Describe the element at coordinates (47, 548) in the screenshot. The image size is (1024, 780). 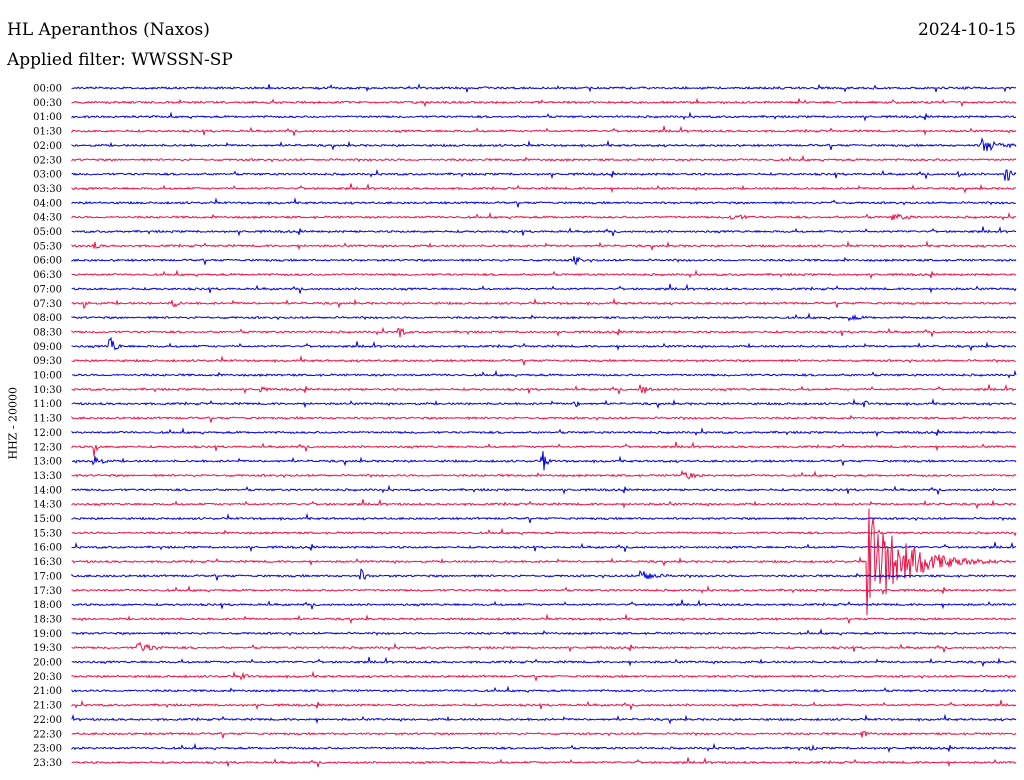
I see `row-time-label: 16:00` at that location.